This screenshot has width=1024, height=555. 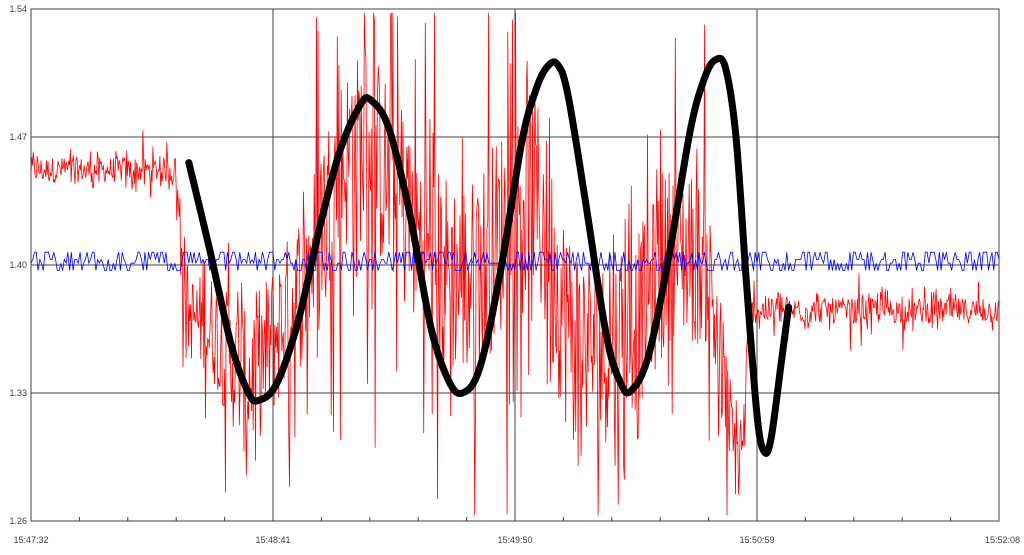 What do you see at coordinates (30, 540) in the screenshot?
I see `x-tick-label: 15:47:32` at bounding box center [30, 540].